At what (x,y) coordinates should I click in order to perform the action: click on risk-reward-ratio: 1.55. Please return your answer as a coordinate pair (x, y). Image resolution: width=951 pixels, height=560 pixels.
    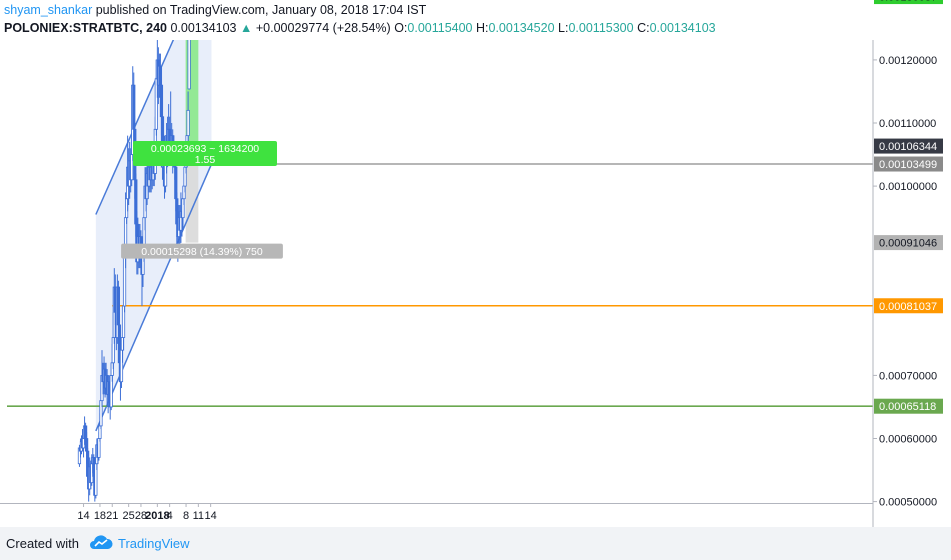
    Looking at the image, I should click on (205, 160).